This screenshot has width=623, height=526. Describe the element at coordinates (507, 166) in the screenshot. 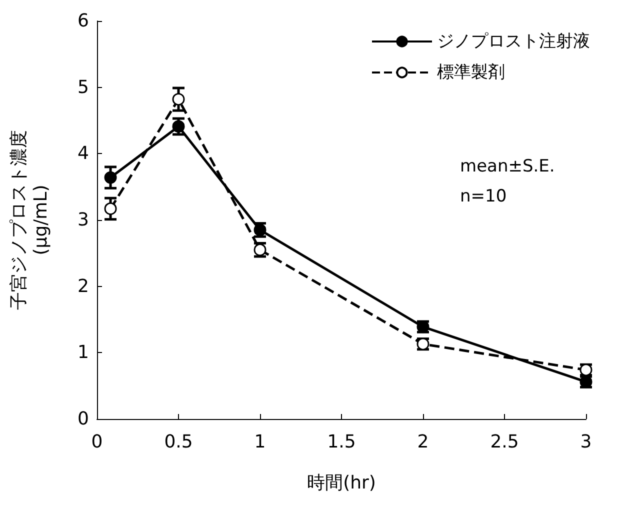

I see `annotation: mean±S.E.` at that location.